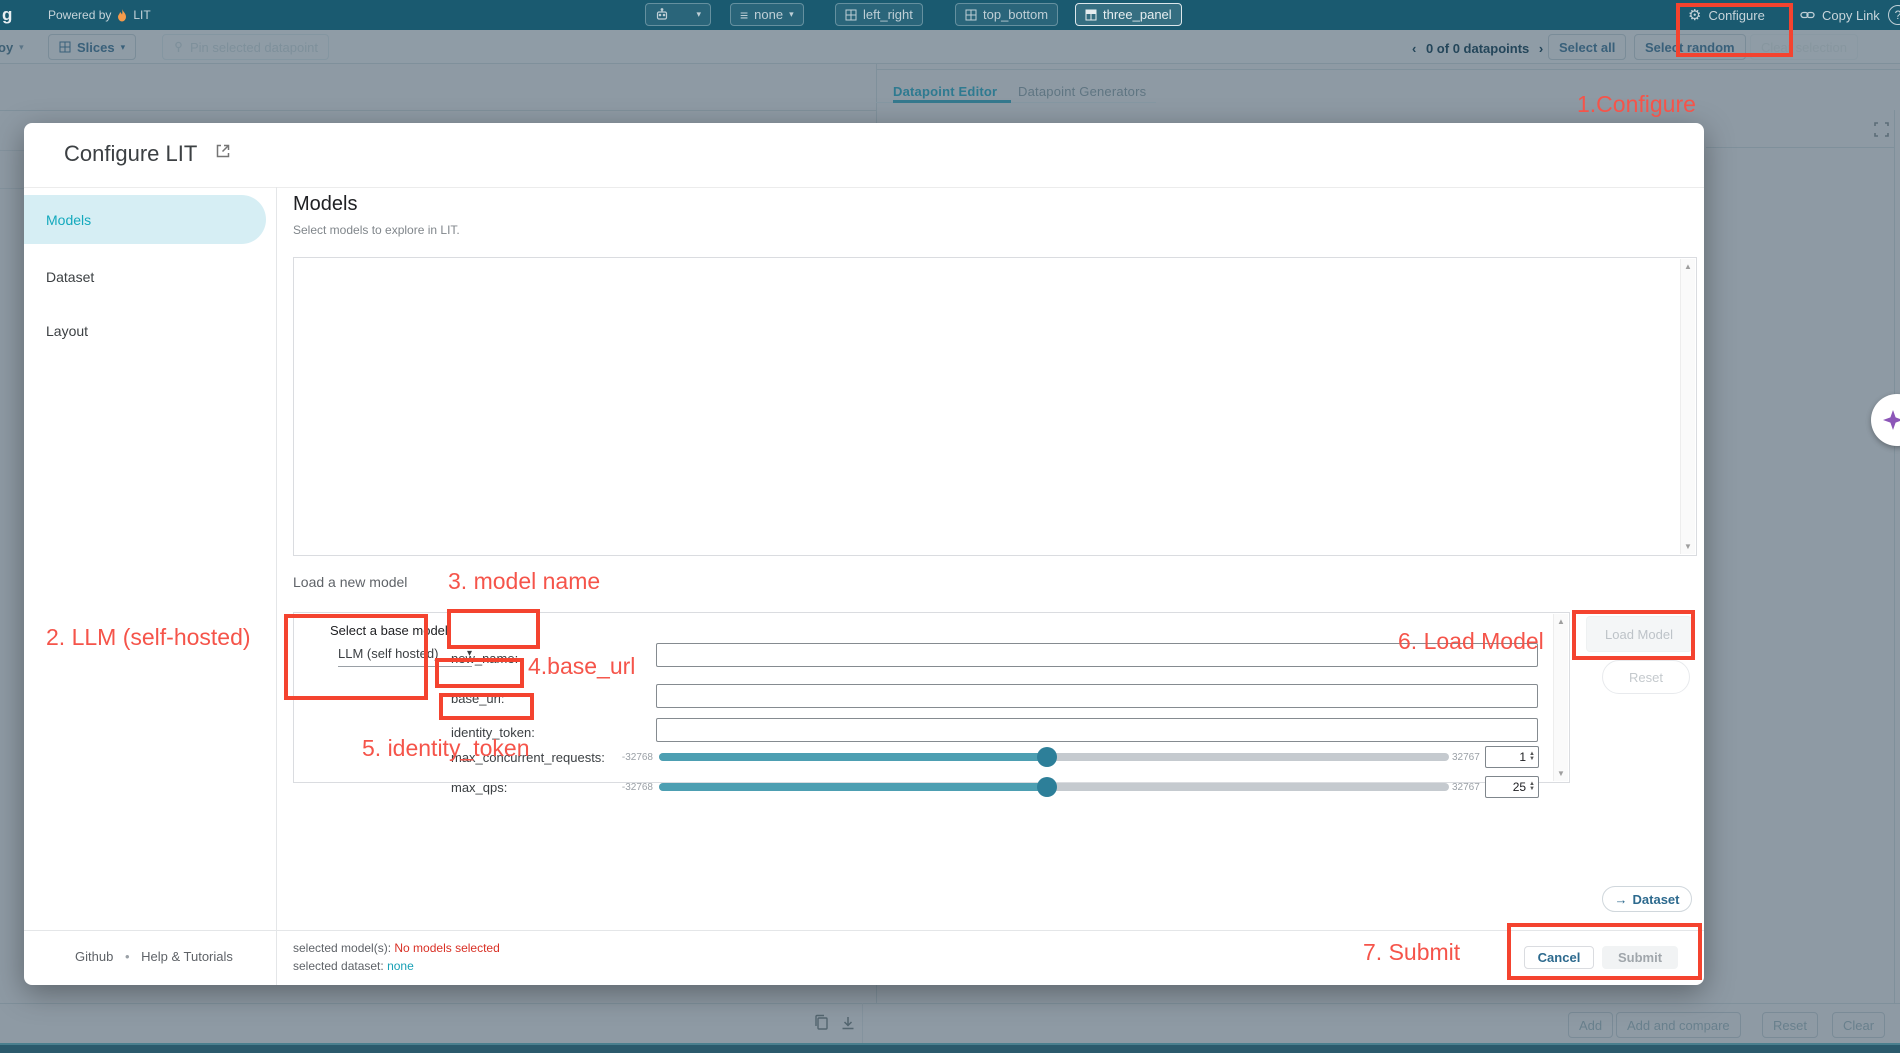 The height and width of the screenshot is (1053, 1900). I want to click on dialog-footer-divider, so click(864, 930).